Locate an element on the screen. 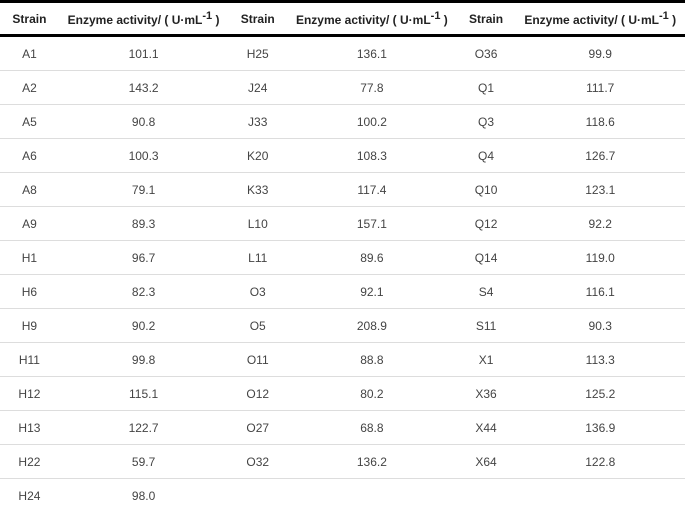  strain-cell: O36 is located at coordinates (486, 53).